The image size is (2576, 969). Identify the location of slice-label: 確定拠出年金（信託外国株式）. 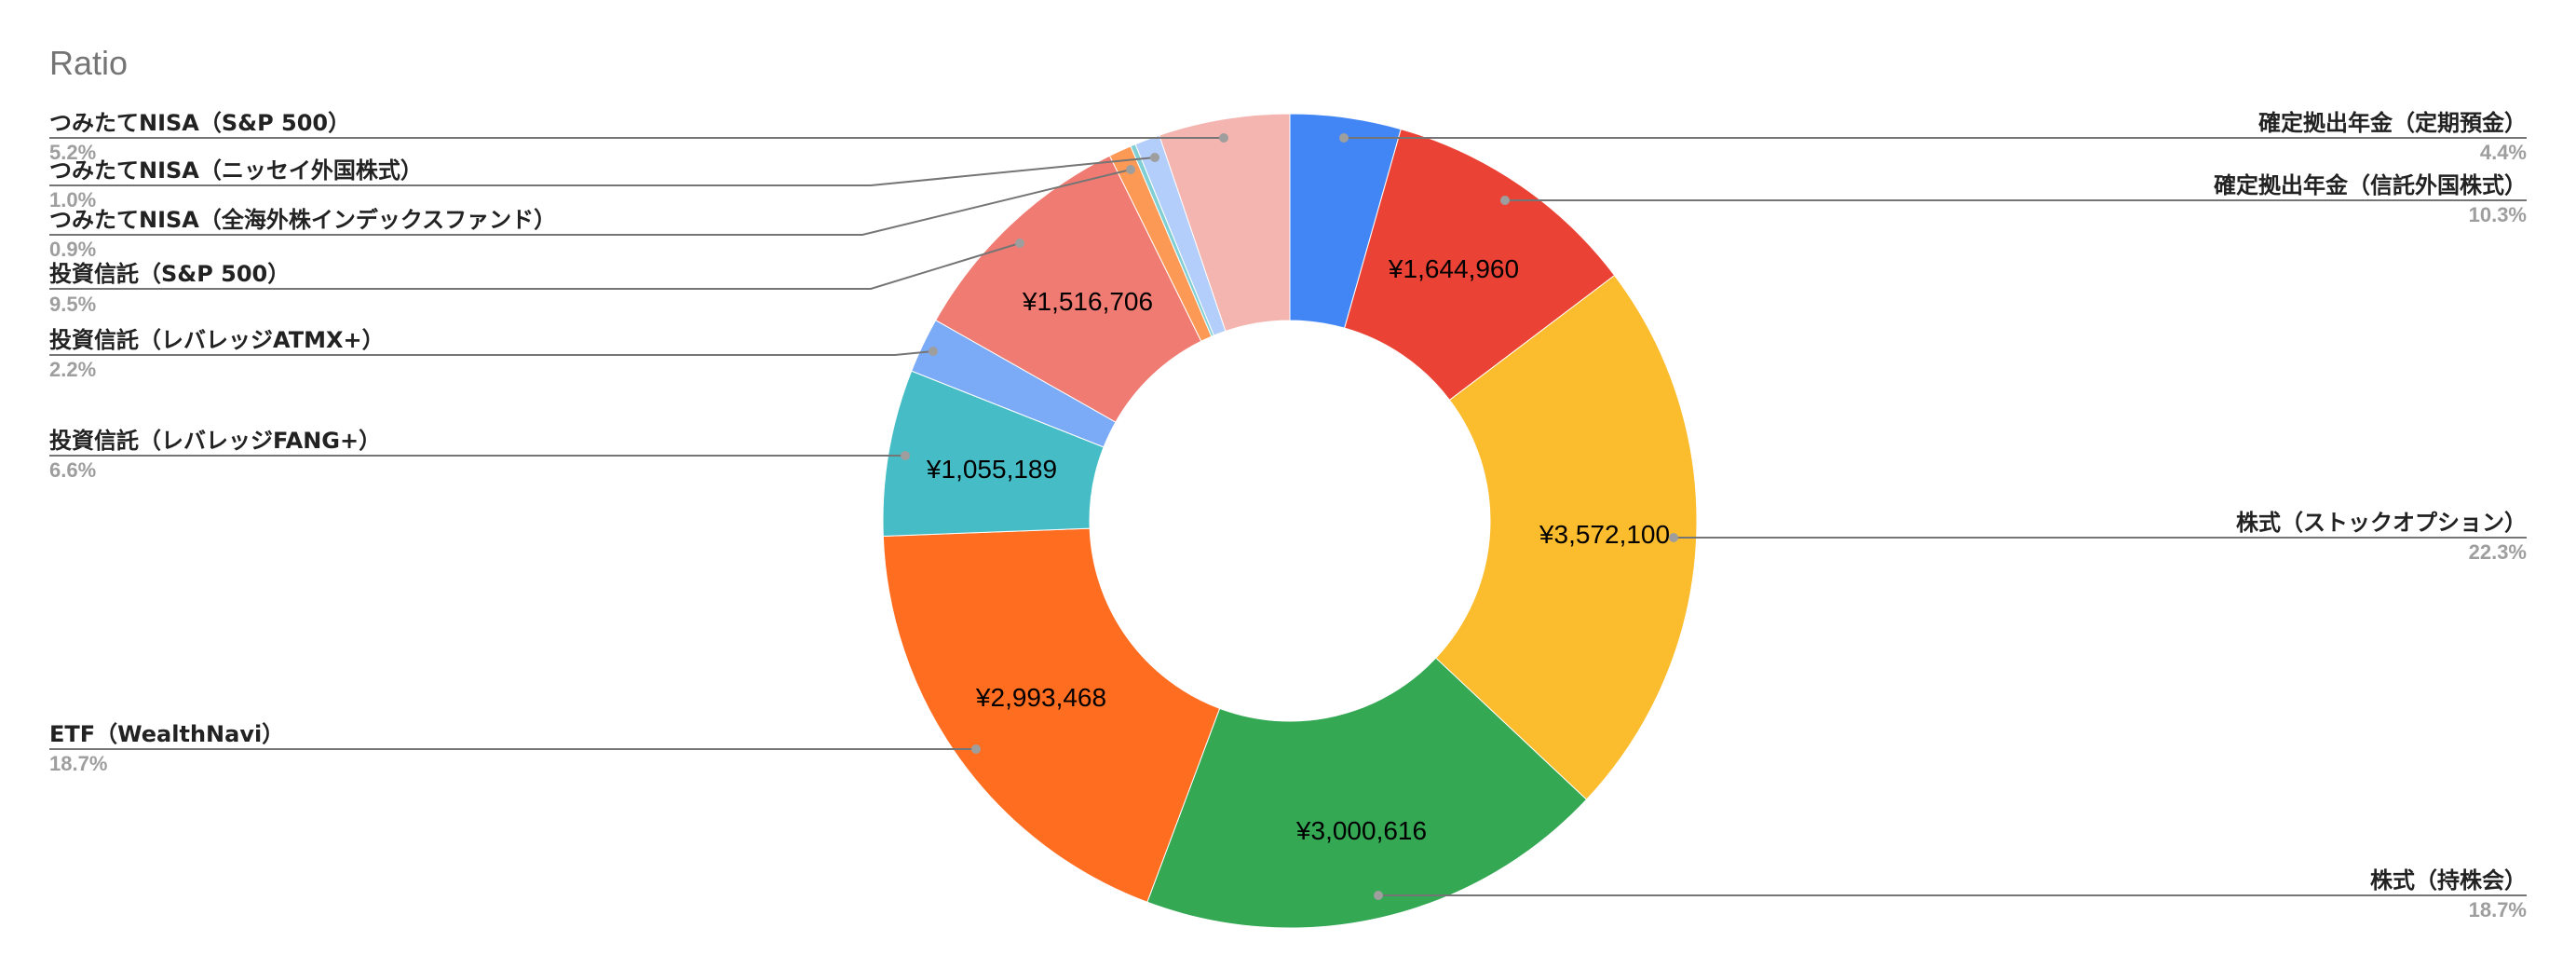
(2370, 185).